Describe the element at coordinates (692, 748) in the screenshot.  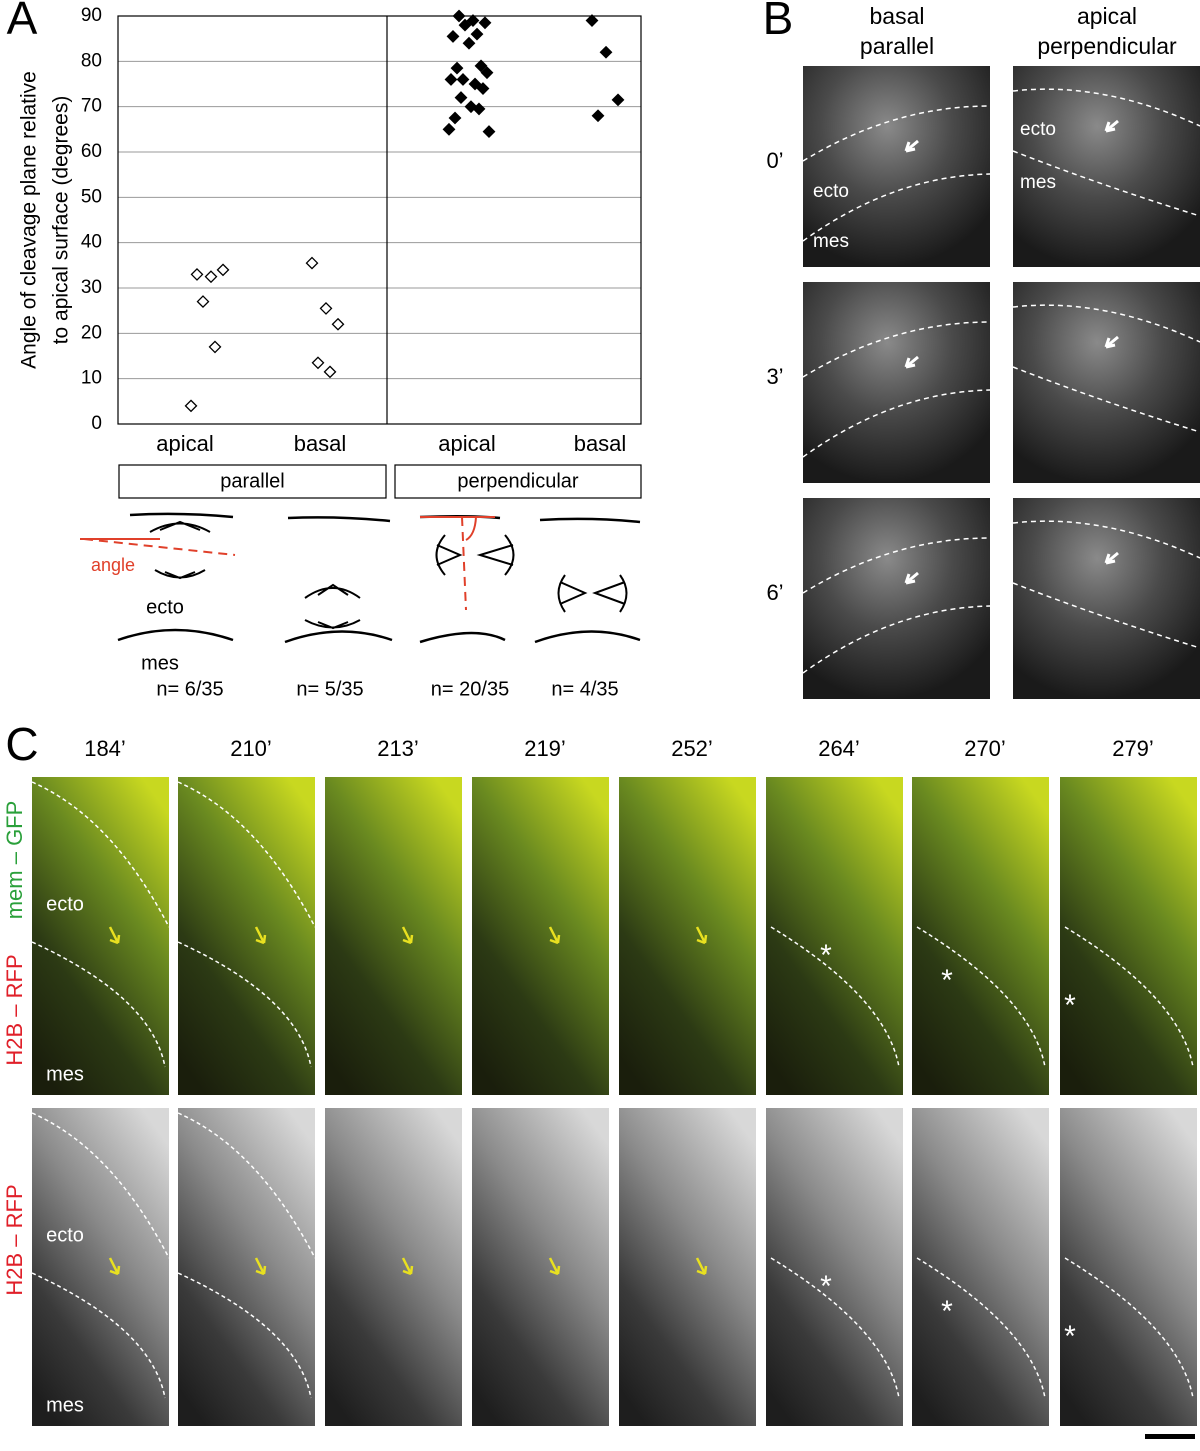
I see `time-label: 252’` at that location.